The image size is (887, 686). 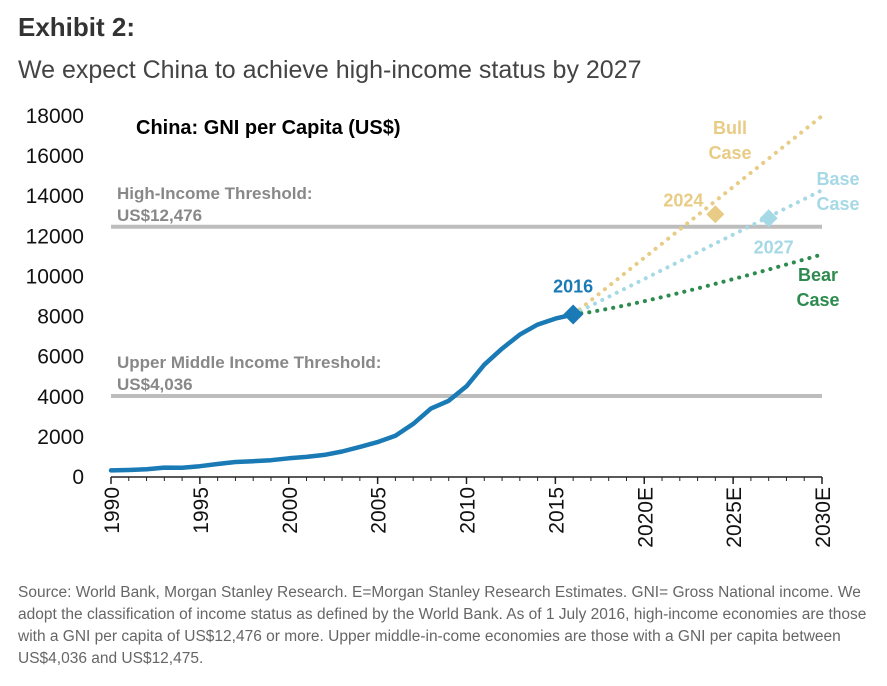 What do you see at coordinates (55, 156) in the screenshot?
I see `y-tick-label: 16000` at bounding box center [55, 156].